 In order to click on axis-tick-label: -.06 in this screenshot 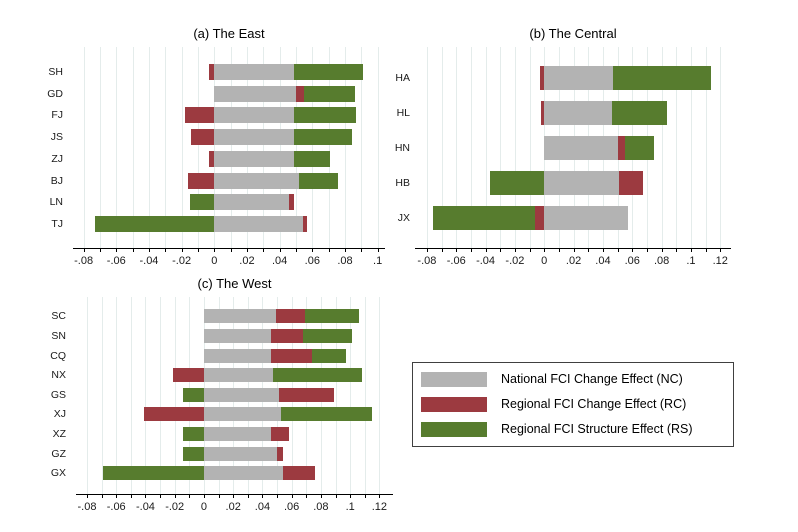, I will do `click(116, 507)`.